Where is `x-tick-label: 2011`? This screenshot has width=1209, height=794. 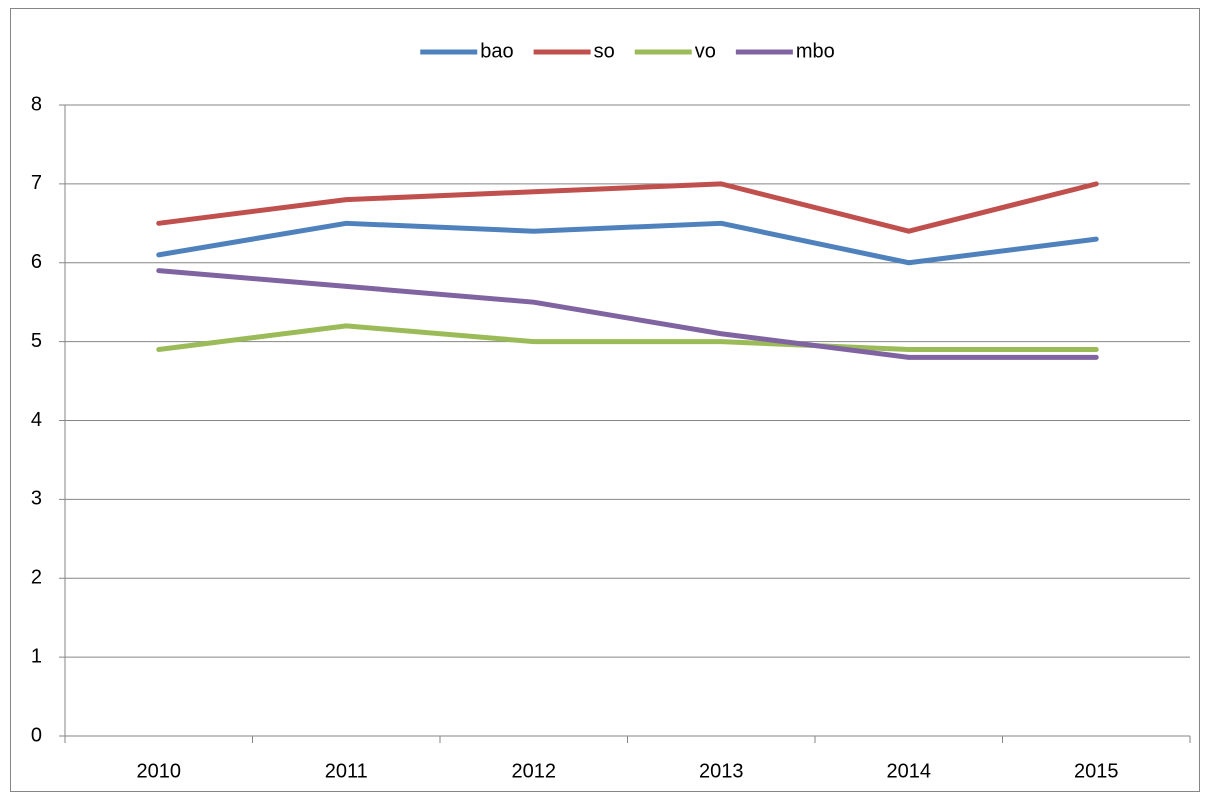
x-tick-label: 2011 is located at coordinates (346, 771).